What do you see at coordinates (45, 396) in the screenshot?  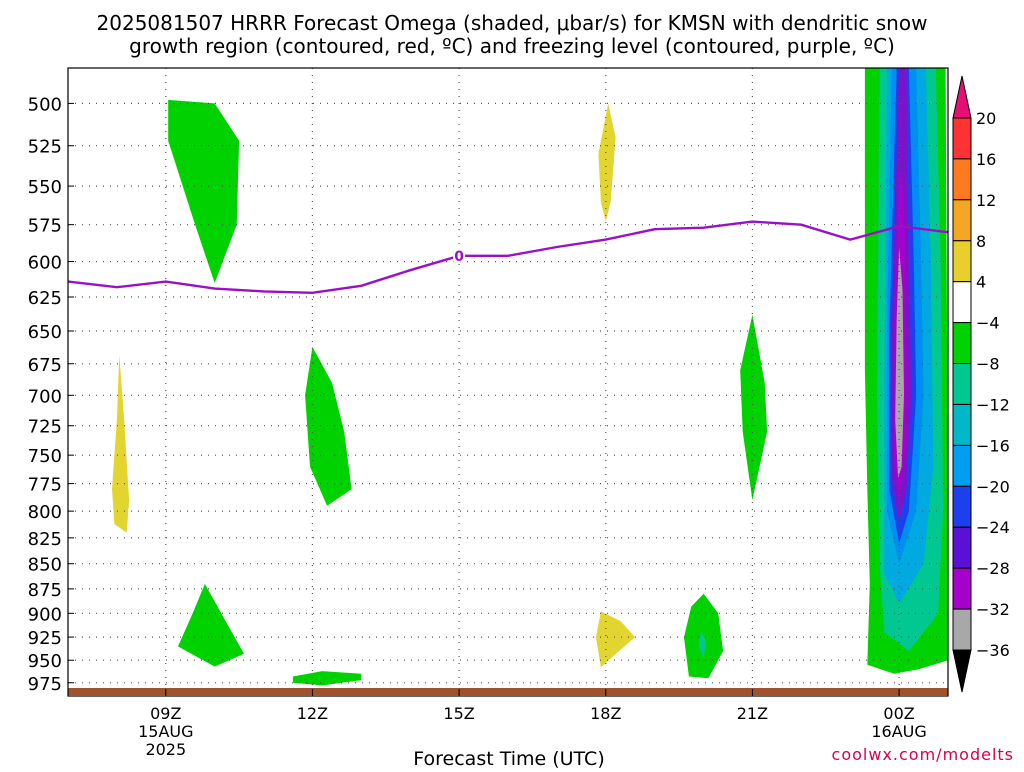 I see `y-tick-label-700: 700` at bounding box center [45, 396].